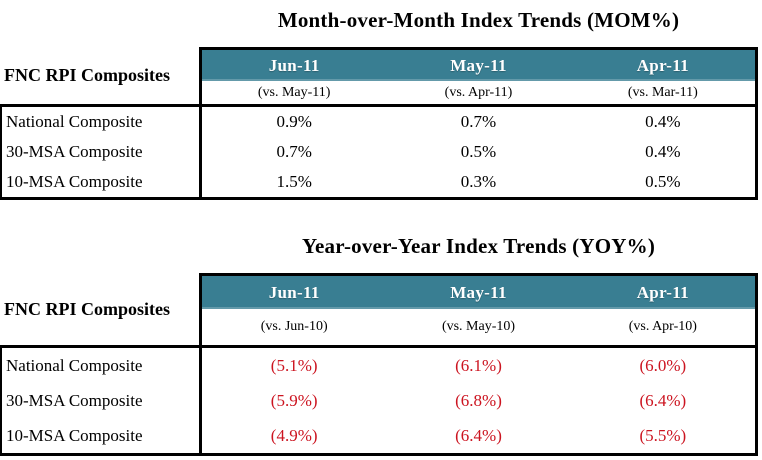 Image resolution: width=762 pixels, height=460 pixels. I want to click on value-cell-negative: (5.9%), so click(294, 400).